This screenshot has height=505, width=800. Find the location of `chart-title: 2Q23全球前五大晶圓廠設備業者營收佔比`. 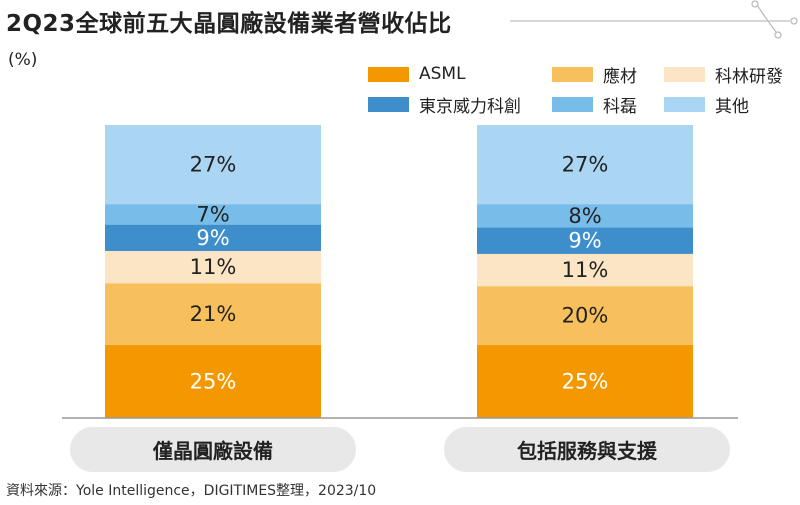

chart-title: 2Q23全球前五大晶圓廠設備業者營收佔比 is located at coordinates (229, 24).